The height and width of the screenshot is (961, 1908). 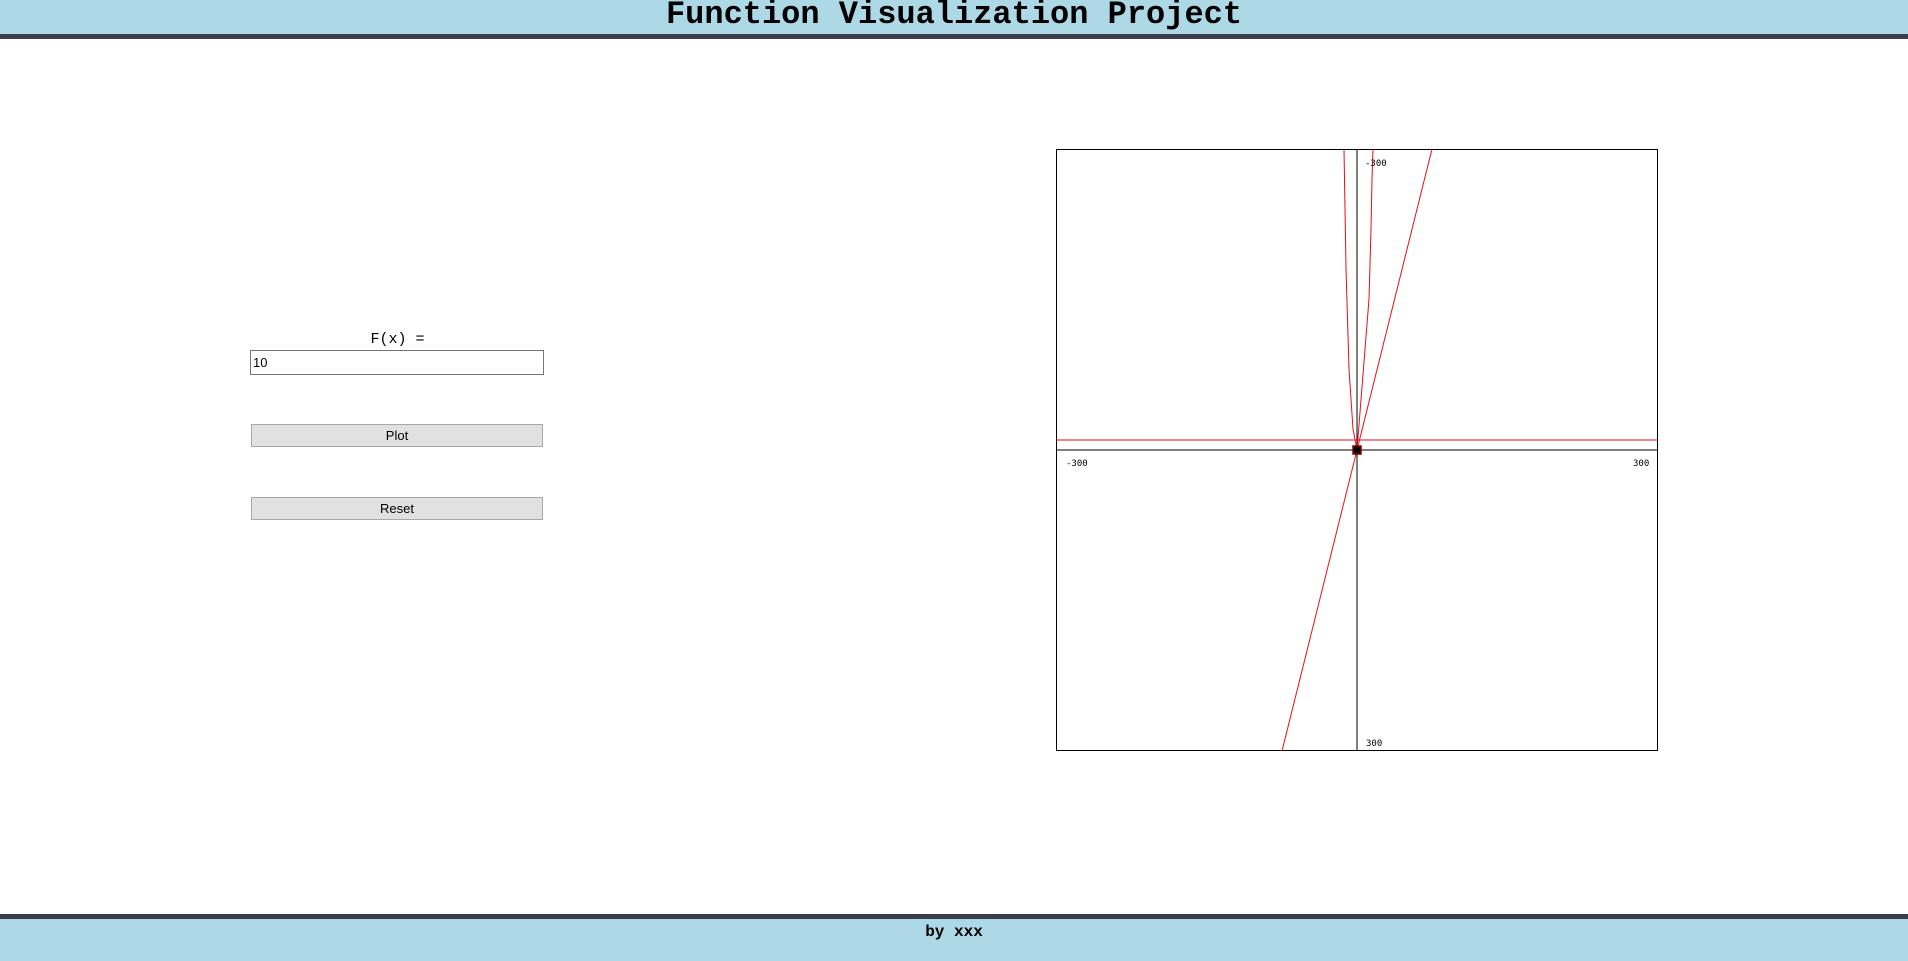 What do you see at coordinates (1374, 744) in the screenshot?
I see `tick-label-bottom: 300` at bounding box center [1374, 744].